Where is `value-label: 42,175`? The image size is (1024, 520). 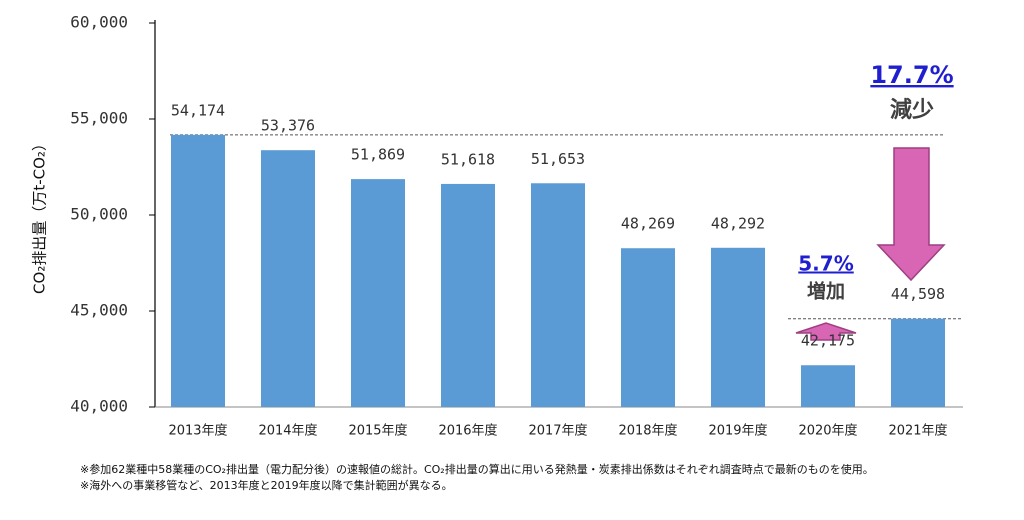
value-label: 42,175 is located at coordinates (828, 341).